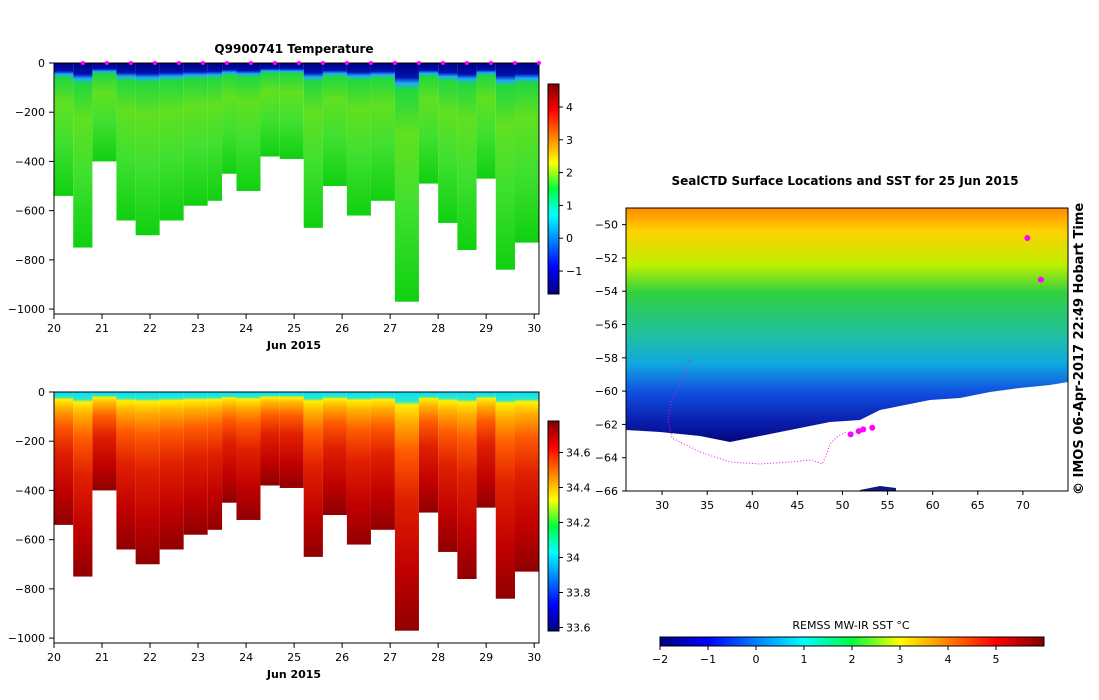 The height and width of the screenshot is (700, 1099). What do you see at coordinates (578, 628) in the screenshot?
I see `colorbar-tick-label: 33.6` at bounding box center [578, 628].